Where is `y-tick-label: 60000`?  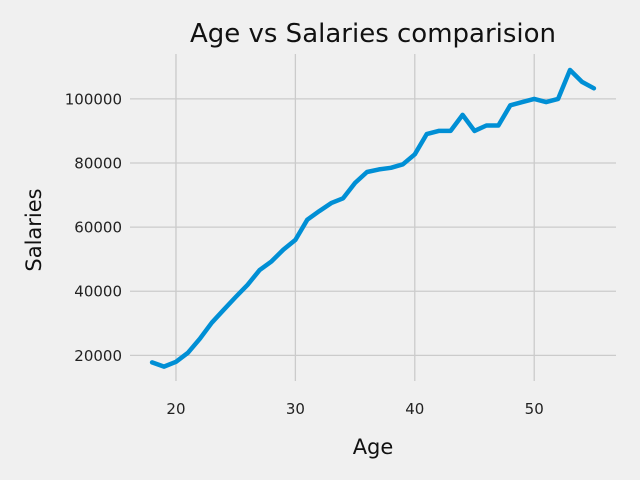
y-tick-label: 60000 is located at coordinates (98, 228).